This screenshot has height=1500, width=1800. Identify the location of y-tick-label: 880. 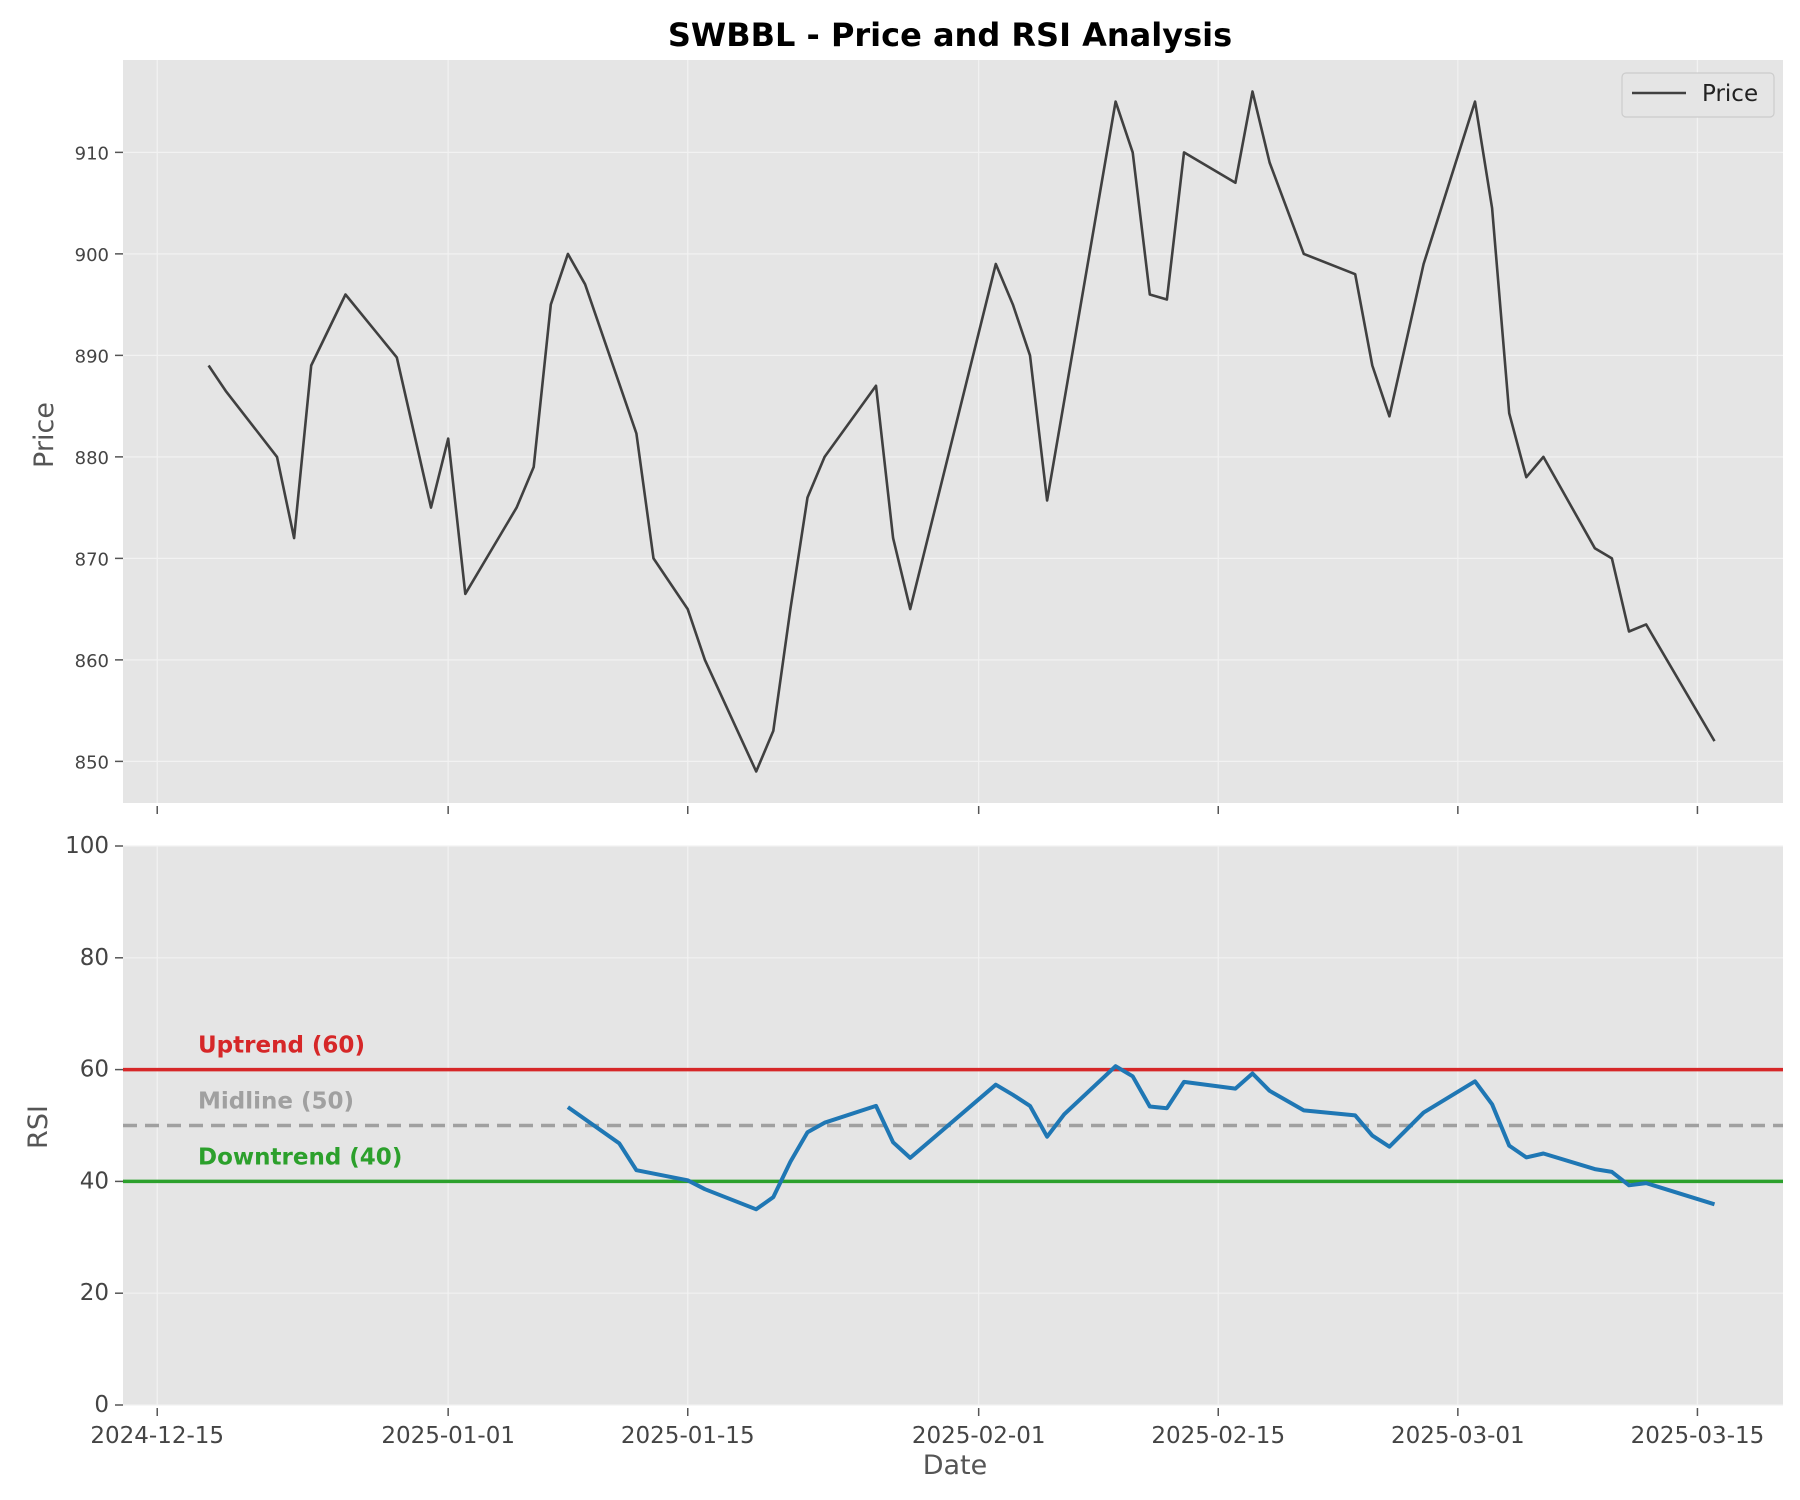
(92, 458).